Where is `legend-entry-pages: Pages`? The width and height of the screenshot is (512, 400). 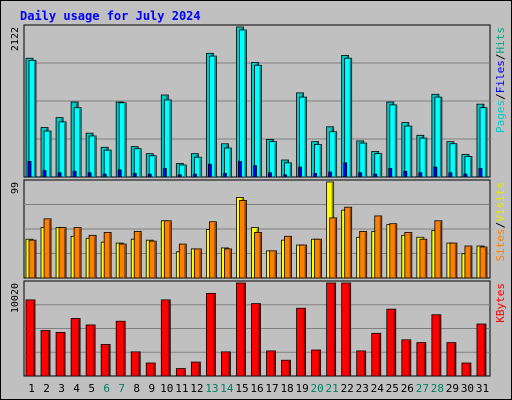
legend-entry-pages: Pages is located at coordinates (500, 116).